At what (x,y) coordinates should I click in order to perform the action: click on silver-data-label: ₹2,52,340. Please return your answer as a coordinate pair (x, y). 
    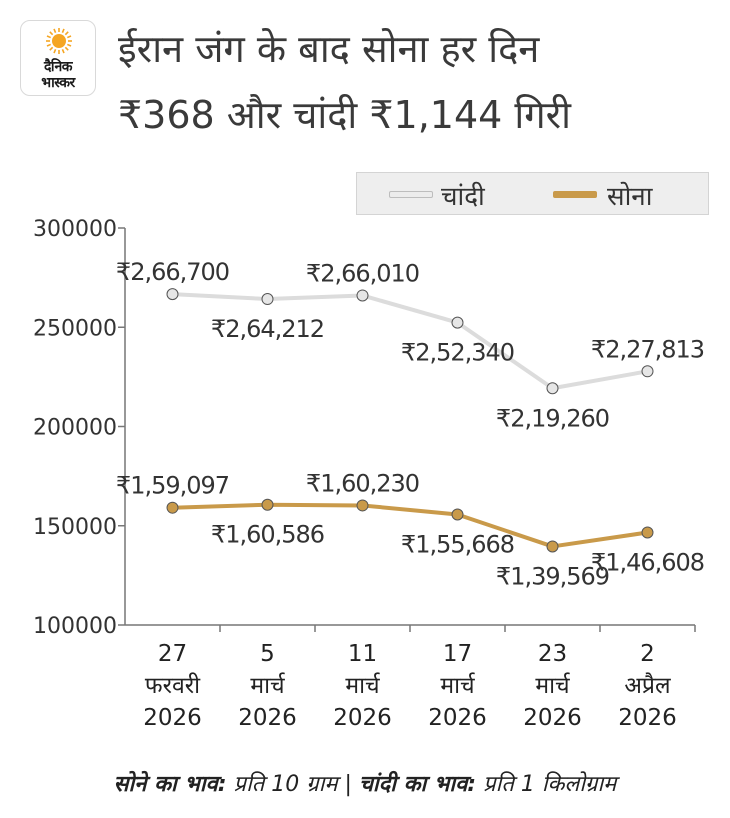
    Looking at the image, I should click on (457, 353).